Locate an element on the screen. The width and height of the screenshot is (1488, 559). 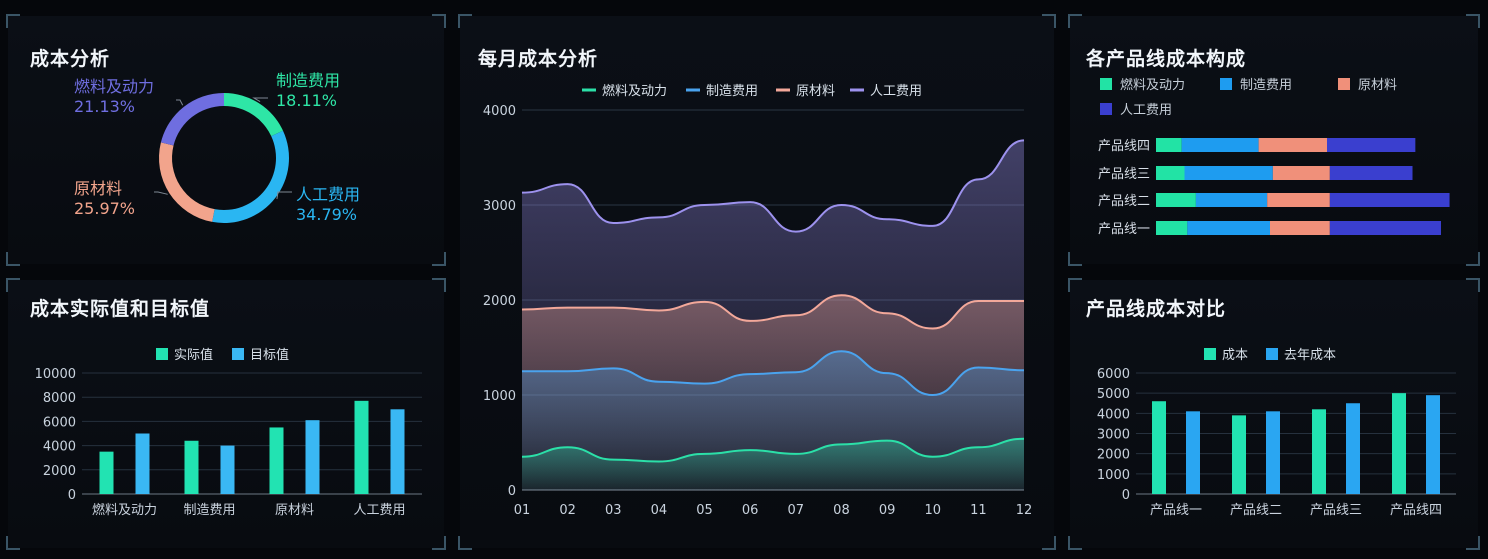
x-tick-label: 产品线二 is located at coordinates (1256, 510).